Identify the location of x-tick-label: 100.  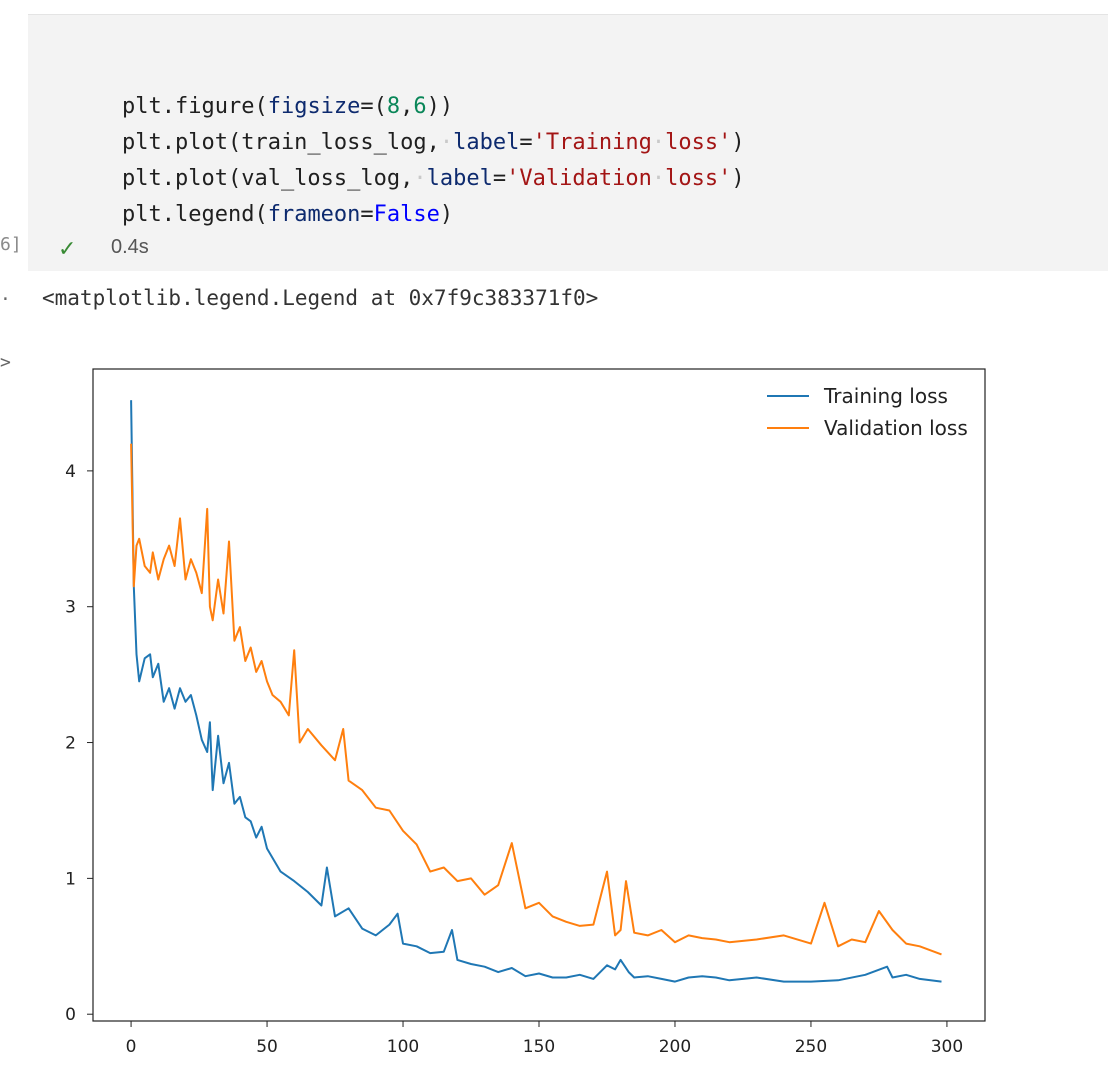
(403, 1047).